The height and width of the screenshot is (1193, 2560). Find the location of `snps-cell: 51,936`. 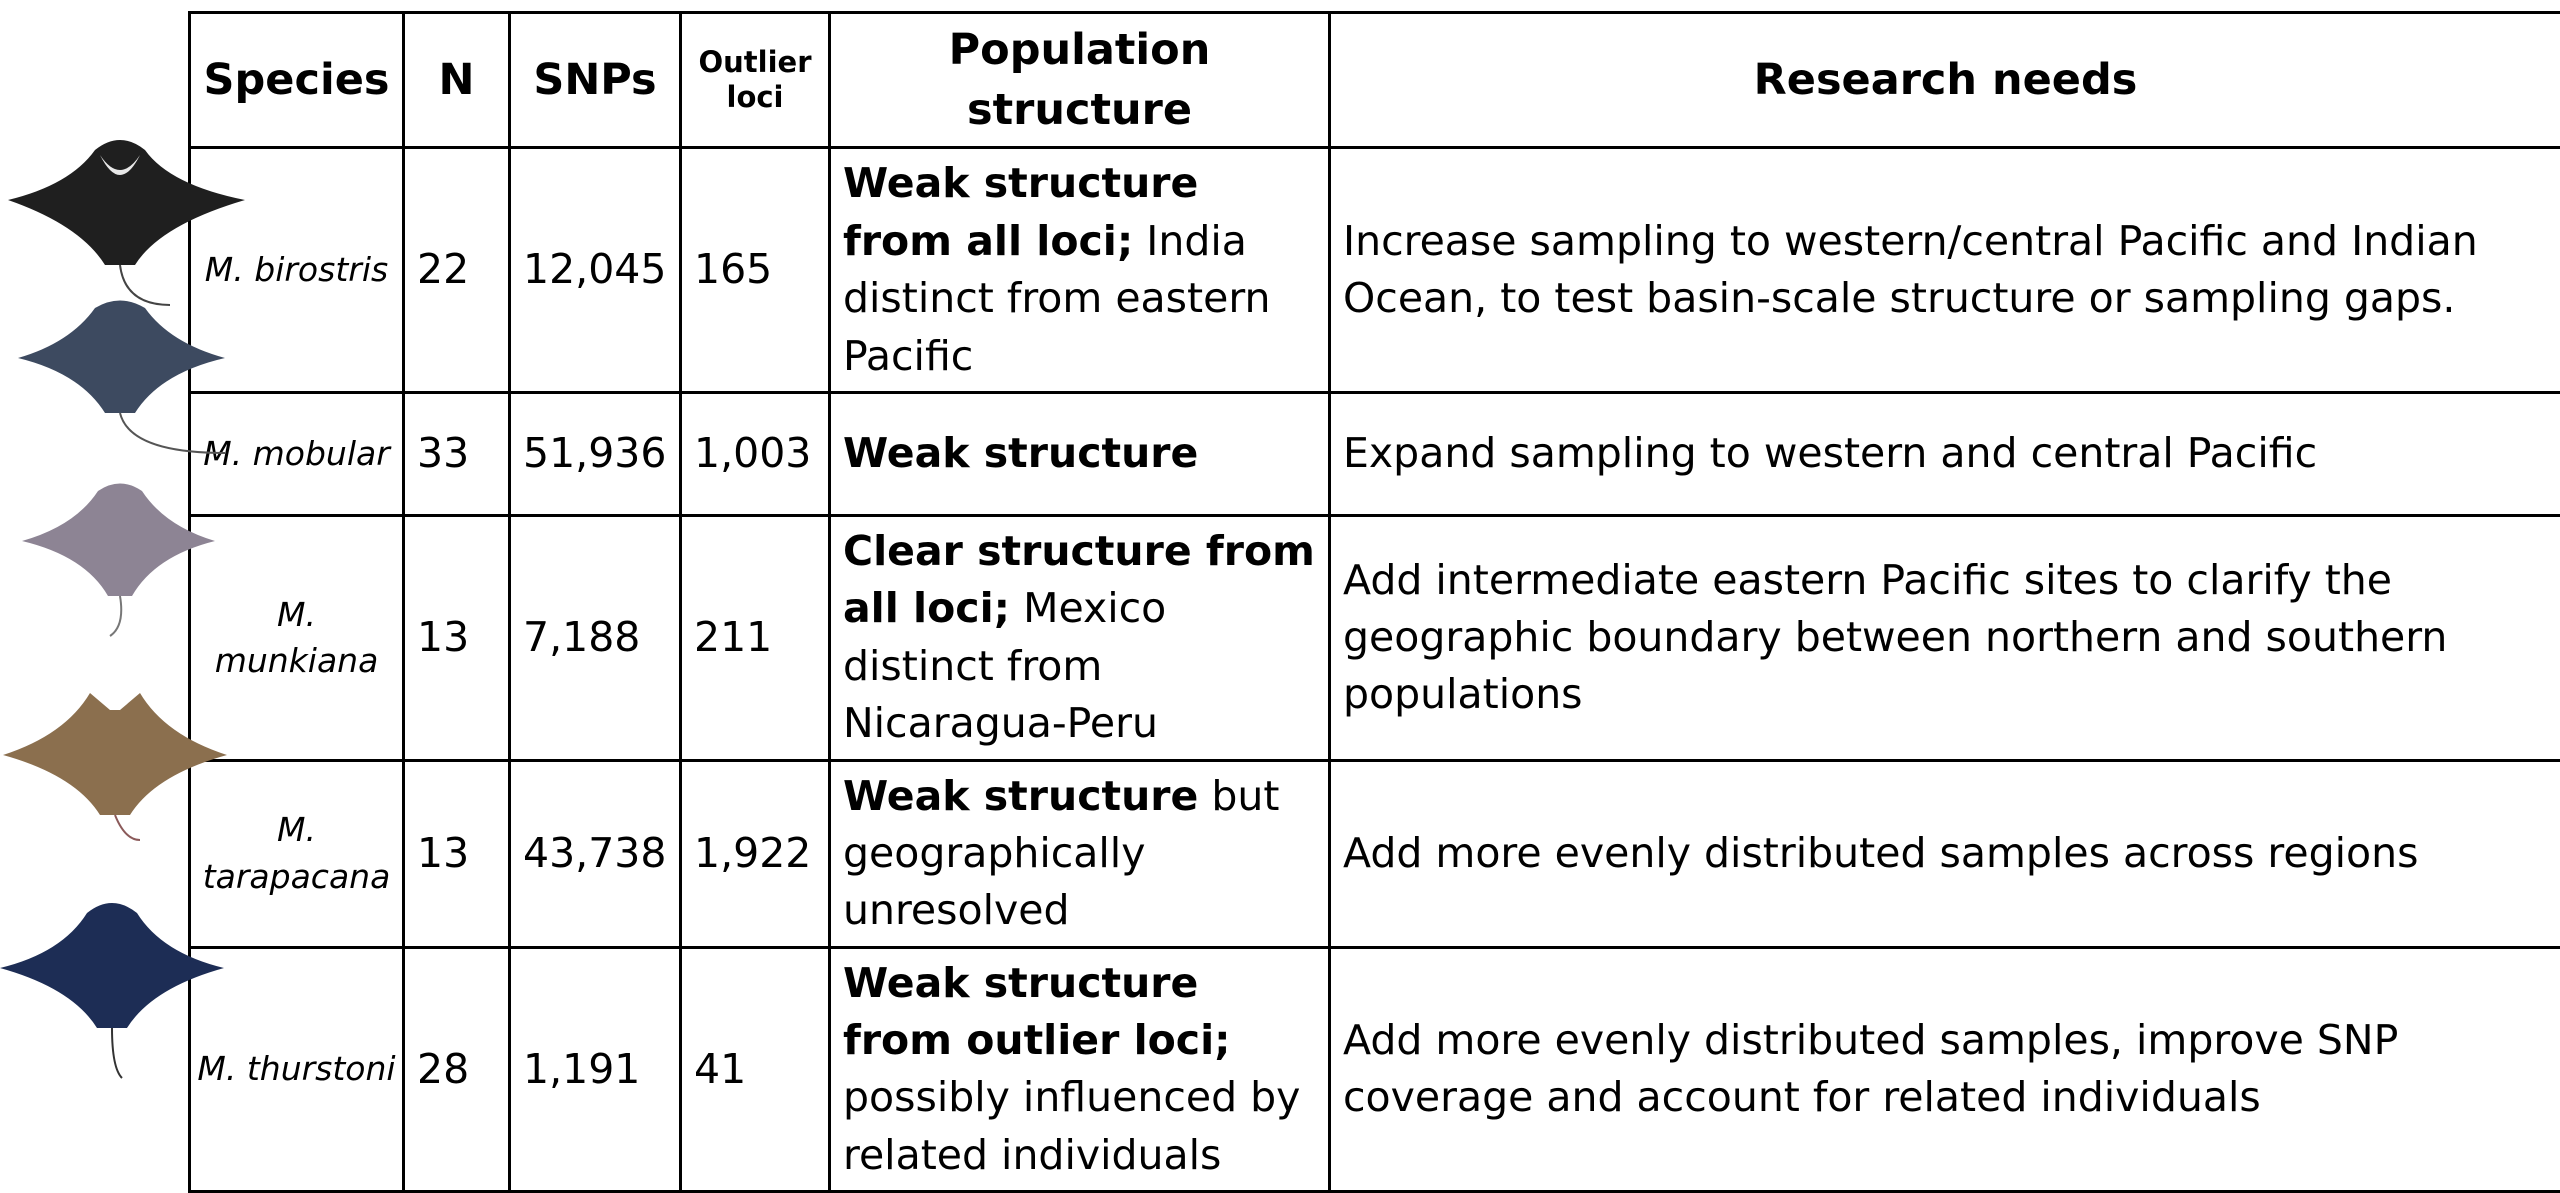

snps-cell: 51,936 is located at coordinates (595, 453).